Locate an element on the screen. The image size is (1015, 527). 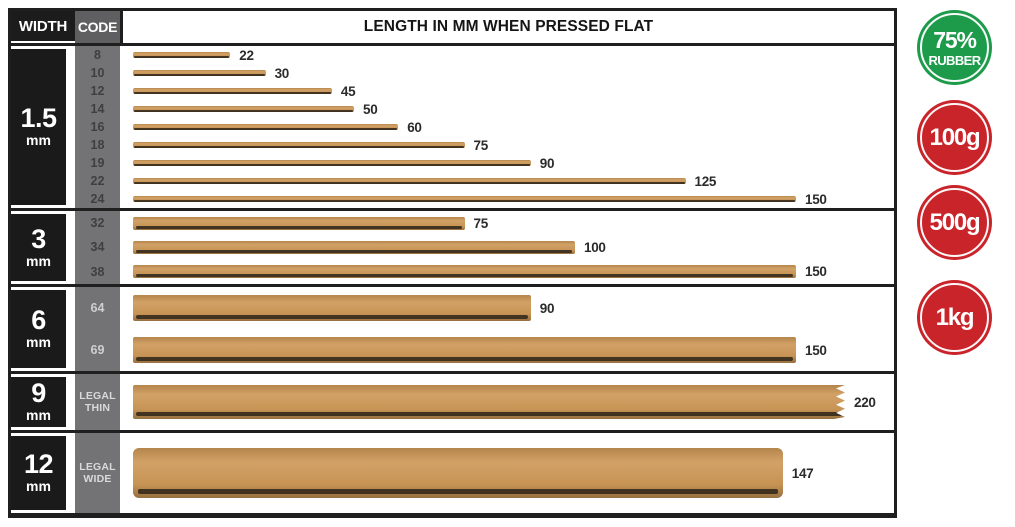
bar-row: 18 75 is located at coordinates (484, 145).